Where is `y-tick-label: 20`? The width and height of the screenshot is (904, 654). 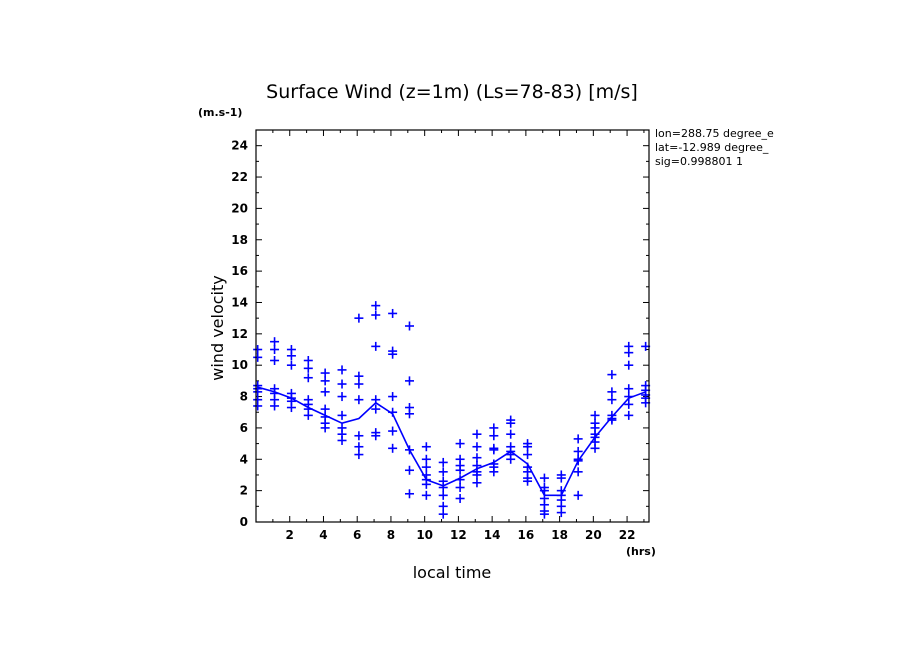
y-tick-label: 20 is located at coordinates (239, 208).